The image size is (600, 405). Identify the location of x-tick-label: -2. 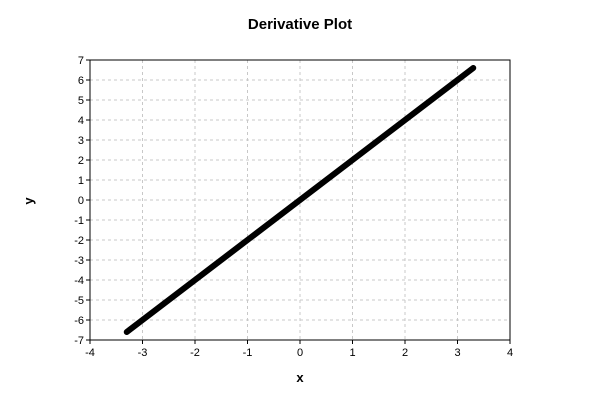
(195, 353).